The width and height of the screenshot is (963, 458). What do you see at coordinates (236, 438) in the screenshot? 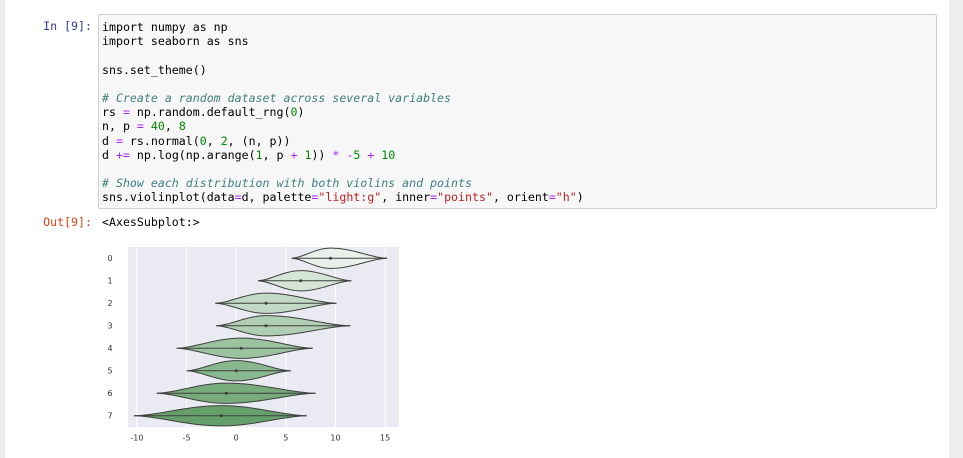
I see `x-tick-label: 0` at bounding box center [236, 438].